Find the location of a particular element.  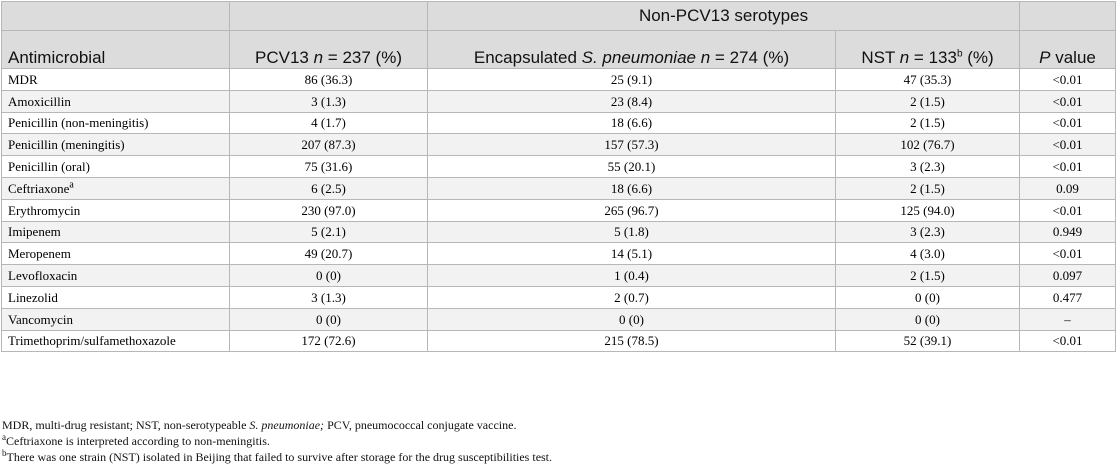

cell-antimicrobial: Imipenem is located at coordinates (115, 232).